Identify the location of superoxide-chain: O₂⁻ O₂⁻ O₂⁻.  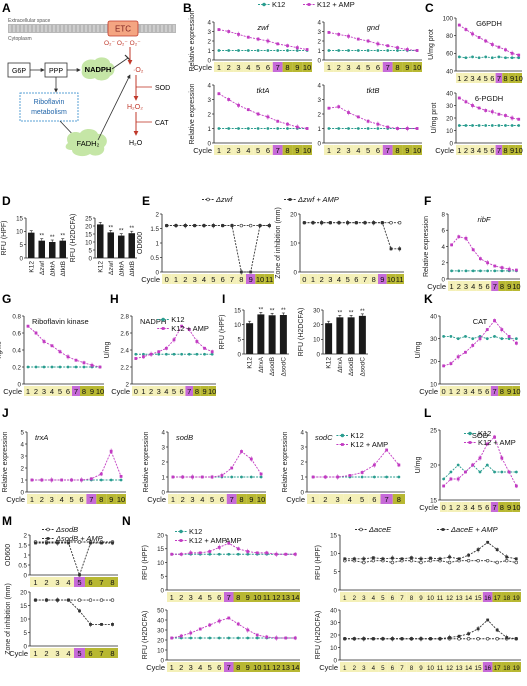
(122, 43).